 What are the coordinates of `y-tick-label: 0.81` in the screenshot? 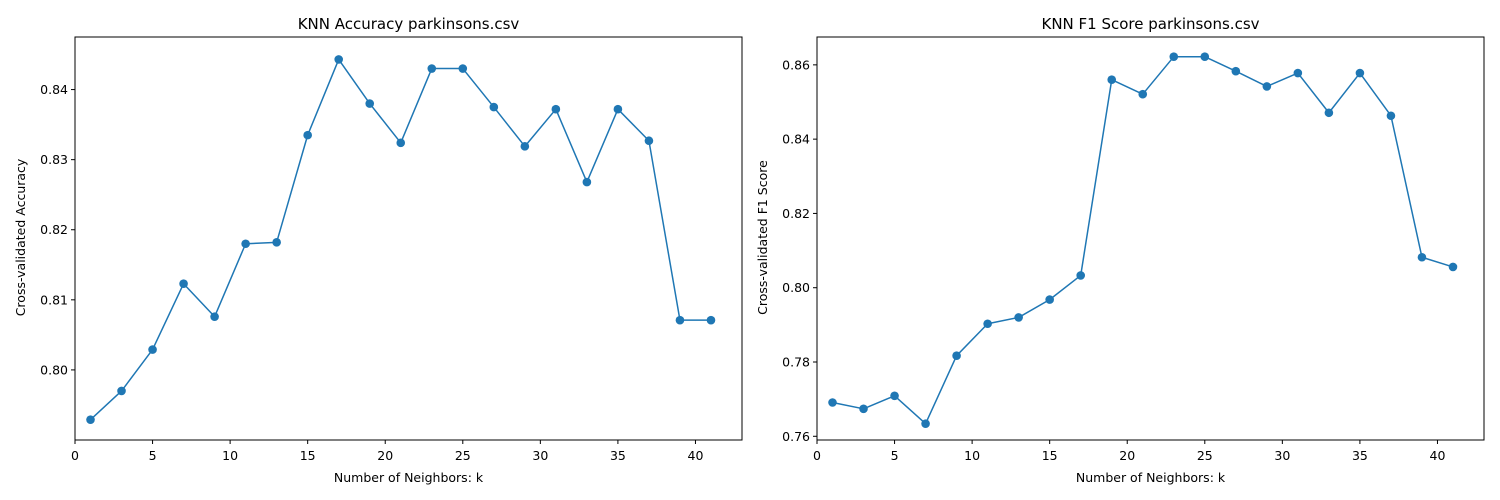 It's located at (54, 299).